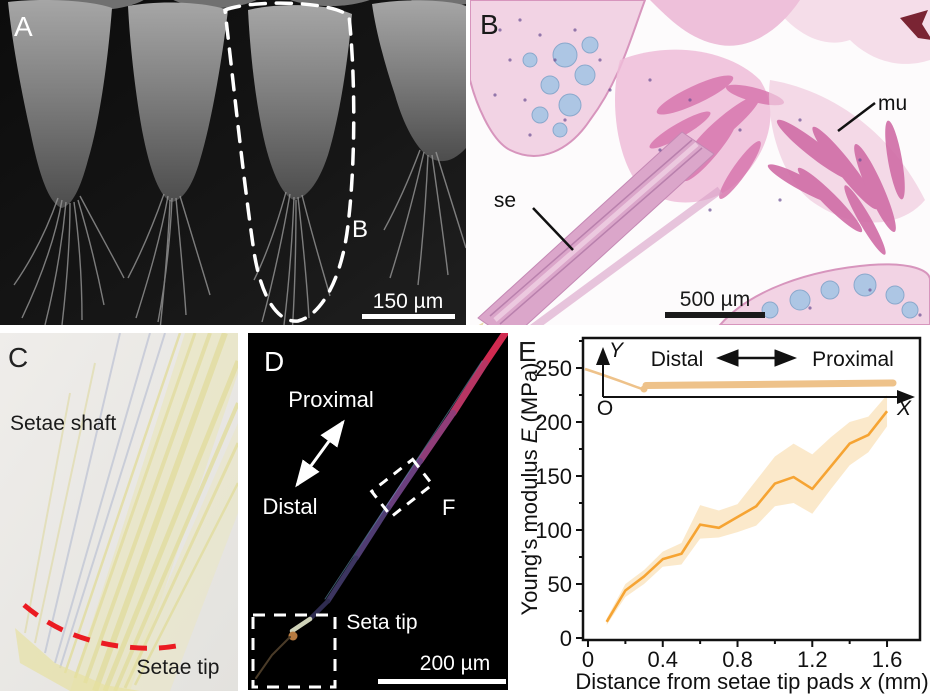 The image size is (930, 697). I want to click on y-axis-title-part2: E, so click(529, 435).